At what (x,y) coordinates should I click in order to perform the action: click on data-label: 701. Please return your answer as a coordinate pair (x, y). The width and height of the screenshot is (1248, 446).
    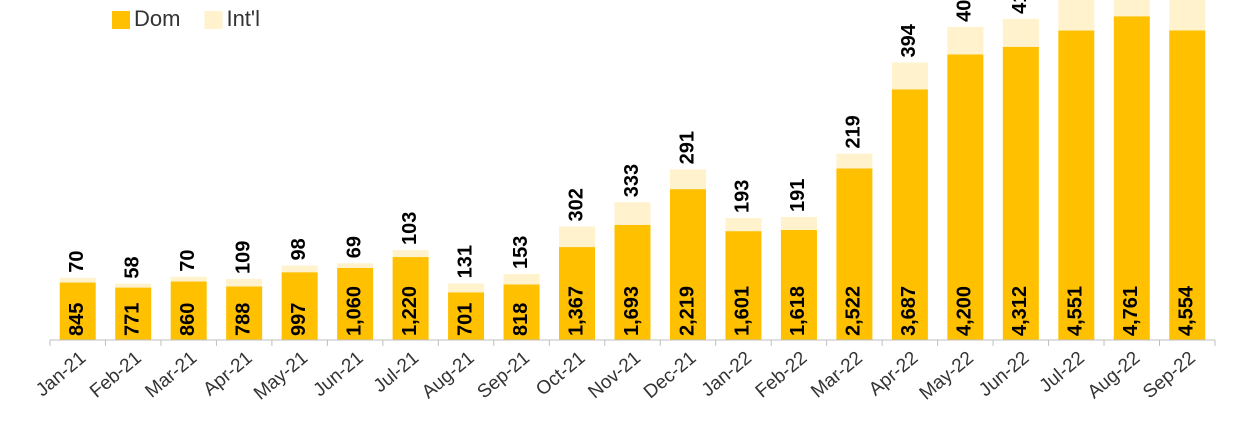
    Looking at the image, I should click on (465, 319).